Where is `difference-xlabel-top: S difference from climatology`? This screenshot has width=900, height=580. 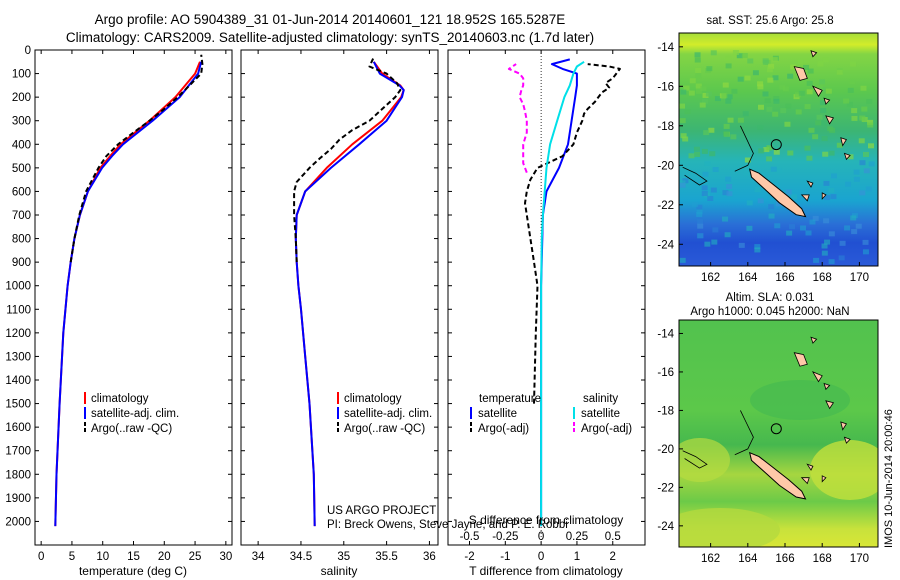 difference-xlabel-top: S difference from climatology is located at coordinates (546, 520).